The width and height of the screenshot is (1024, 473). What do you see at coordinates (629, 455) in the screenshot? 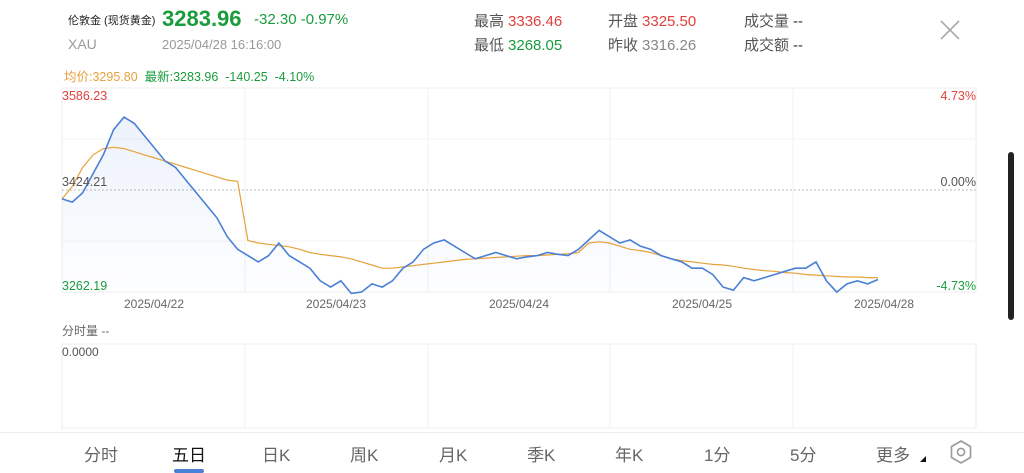
I see `tab-yearly-k: 年K` at bounding box center [629, 455].